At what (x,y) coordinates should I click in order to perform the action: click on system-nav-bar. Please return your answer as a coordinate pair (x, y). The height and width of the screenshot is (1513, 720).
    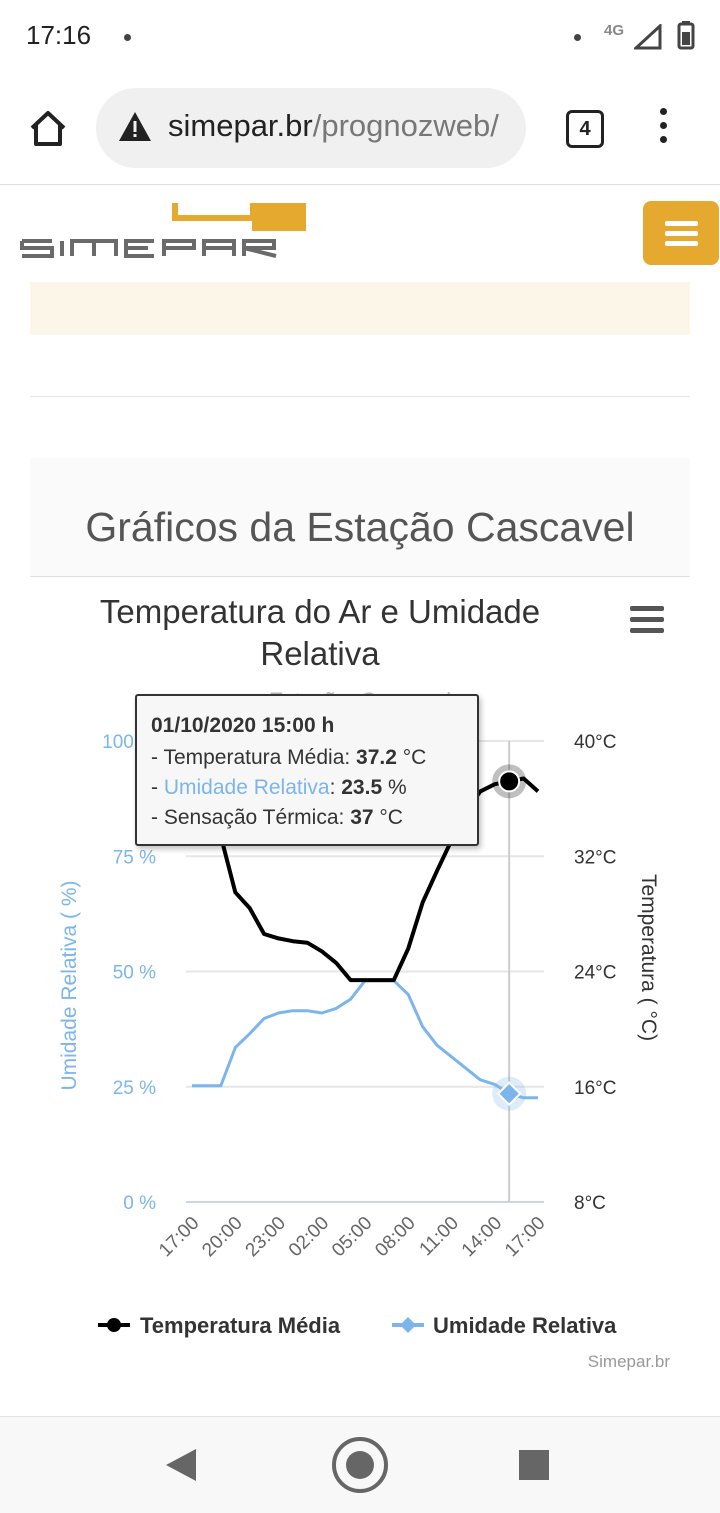
    Looking at the image, I should click on (360, 1464).